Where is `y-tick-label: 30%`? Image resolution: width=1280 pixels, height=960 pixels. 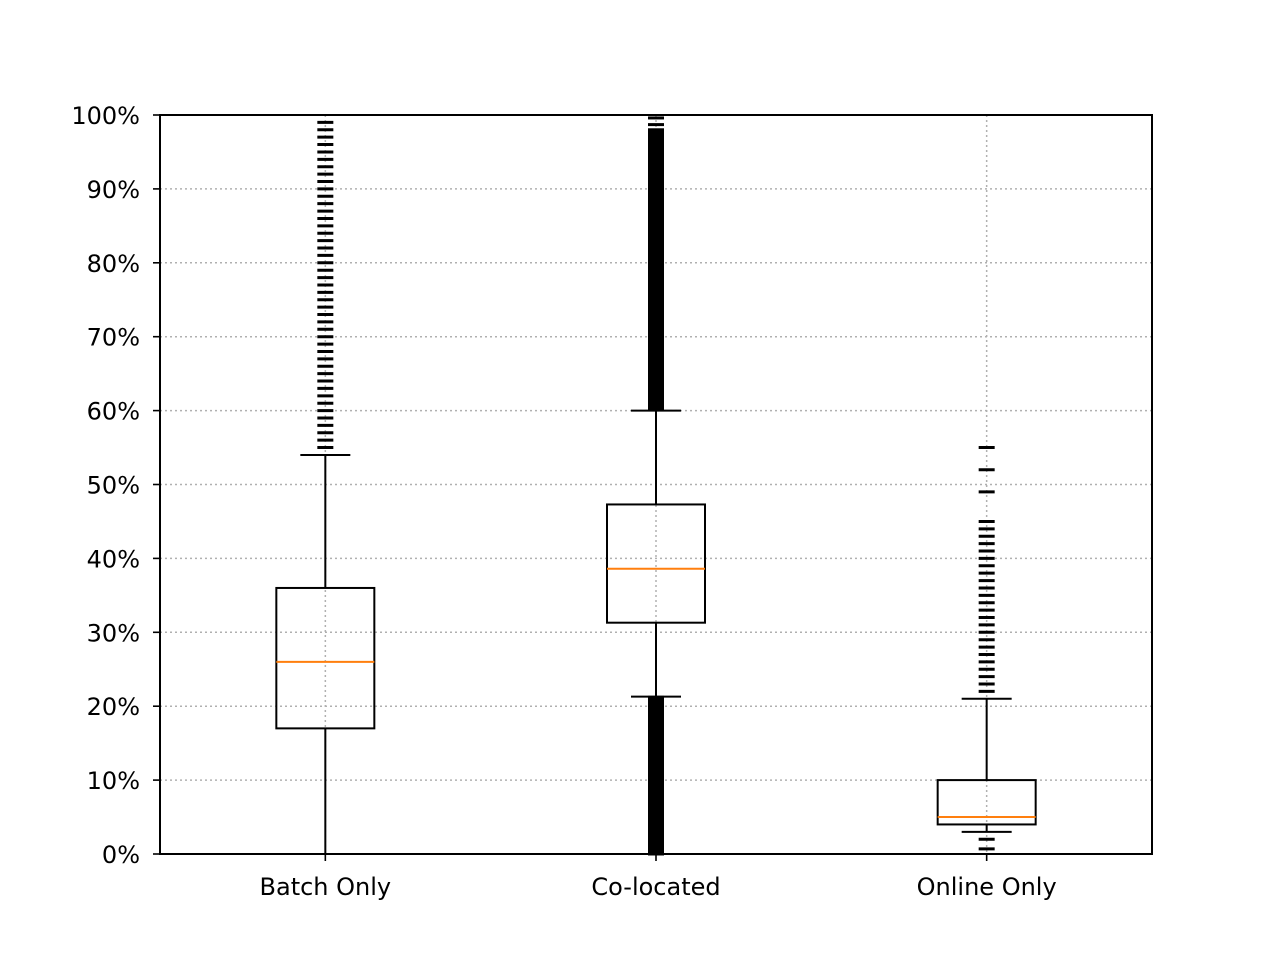
y-tick-label: 30% is located at coordinates (113, 633).